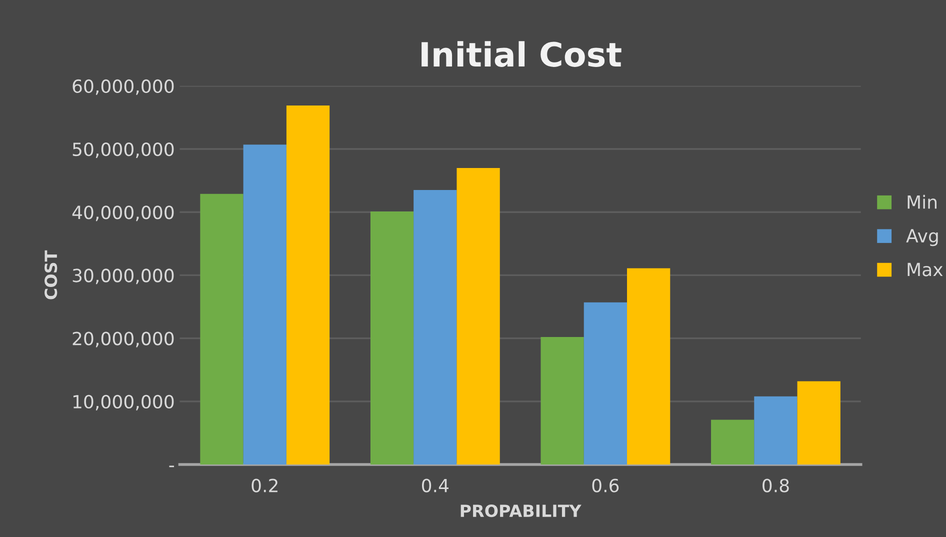  What do you see at coordinates (123, 340) in the screenshot?
I see `y-tick-label: 20,000,000` at bounding box center [123, 340].